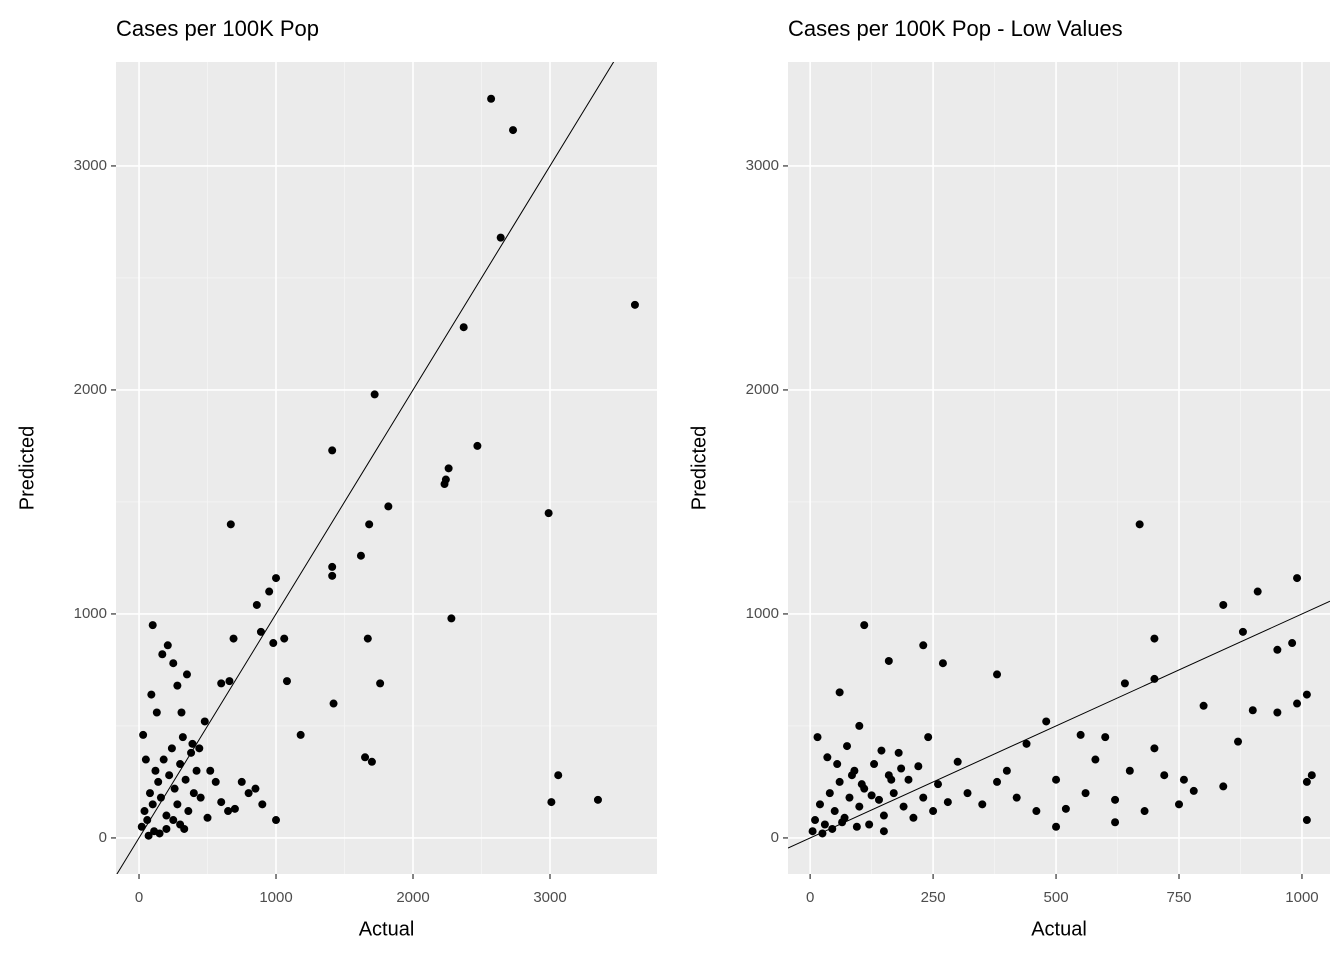  What do you see at coordinates (810, 897) in the screenshot?
I see `x-tick-label: 0` at bounding box center [810, 897].